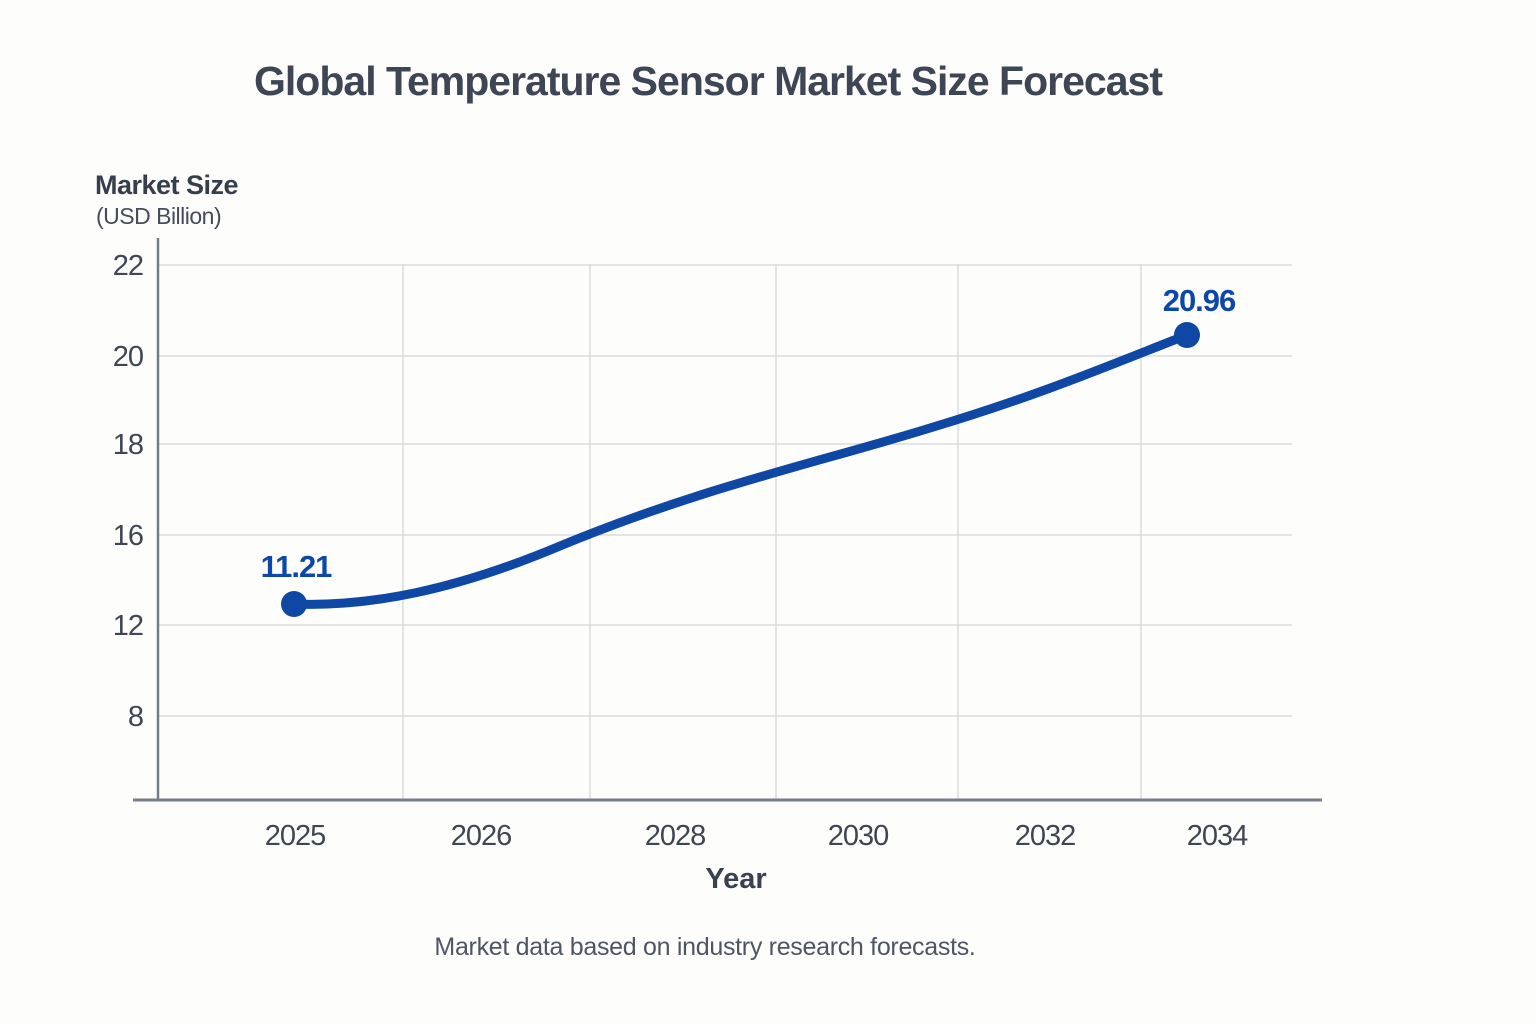 This screenshot has height=1024, width=1536. What do you see at coordinates (858, 836) in the screenshot?
I see `x-tick-2030: 2030` at bounding box center [858, 836].